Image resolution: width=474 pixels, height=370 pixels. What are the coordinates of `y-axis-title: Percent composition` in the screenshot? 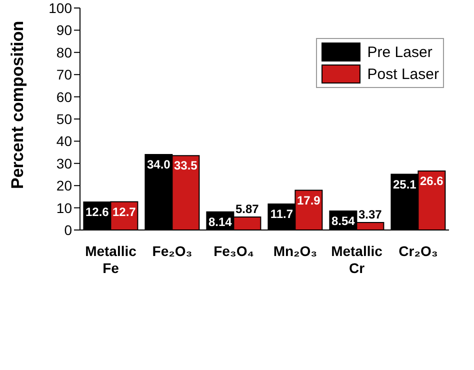 It's located at (18, 104).